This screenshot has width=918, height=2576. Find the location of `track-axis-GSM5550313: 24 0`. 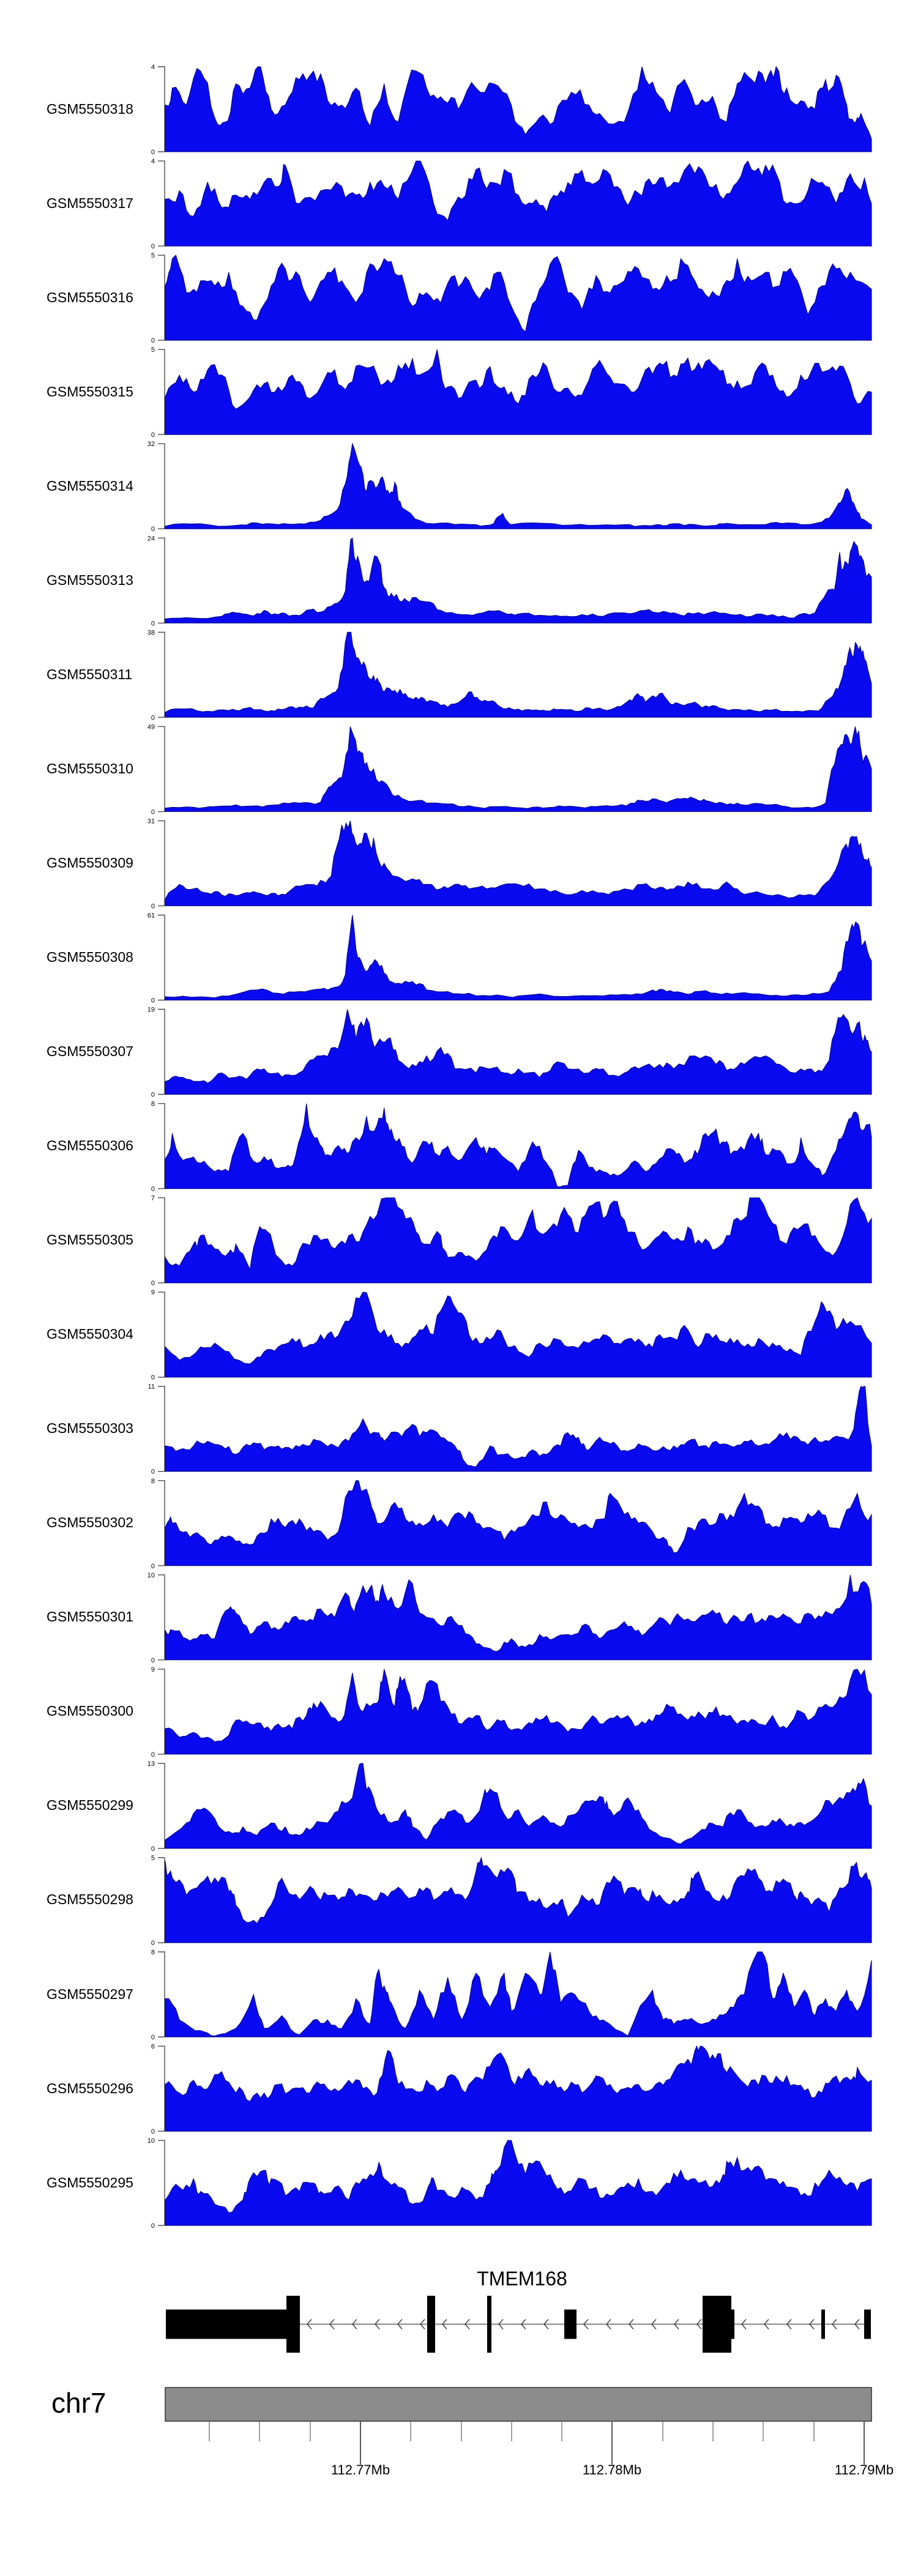

track-axis-GSM5550313: 24 0 is located at coordinates (156, 581).